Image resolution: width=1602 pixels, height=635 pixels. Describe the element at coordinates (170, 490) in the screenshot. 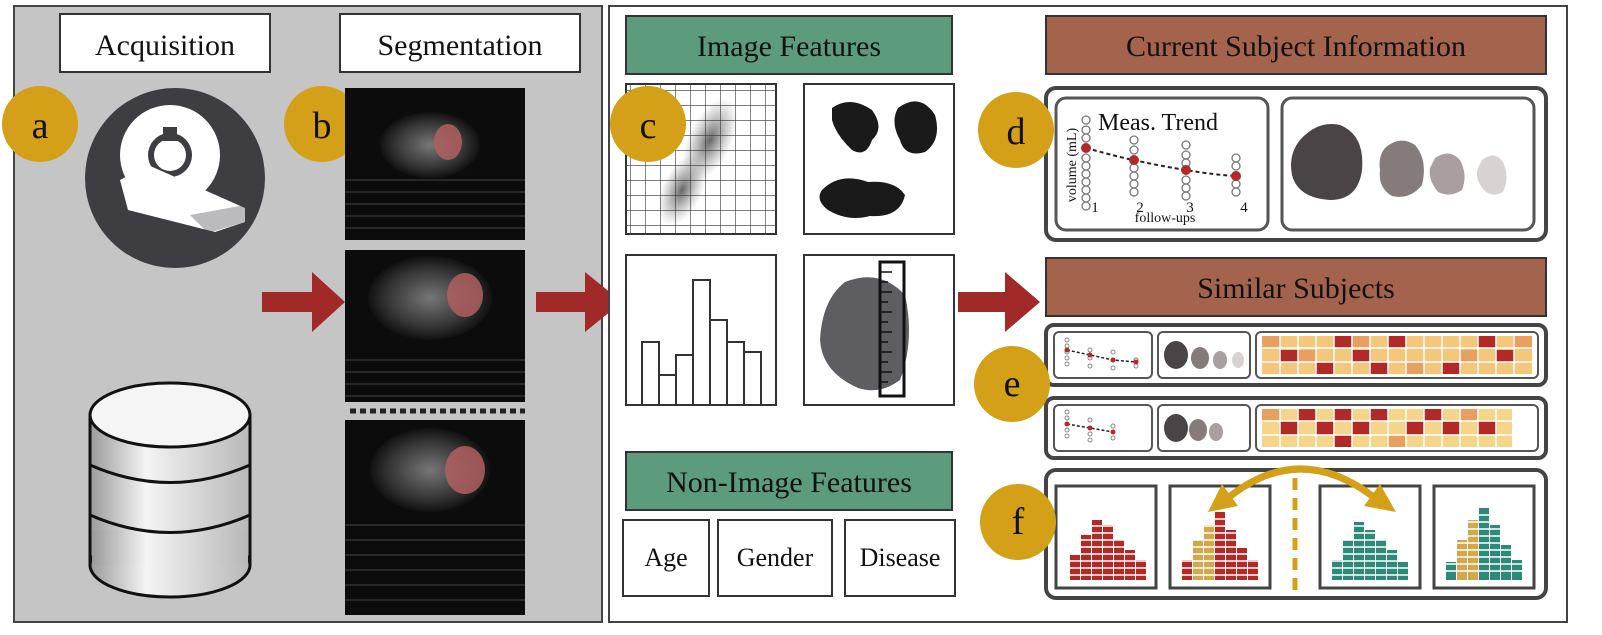

I see `database-icon` at that location.